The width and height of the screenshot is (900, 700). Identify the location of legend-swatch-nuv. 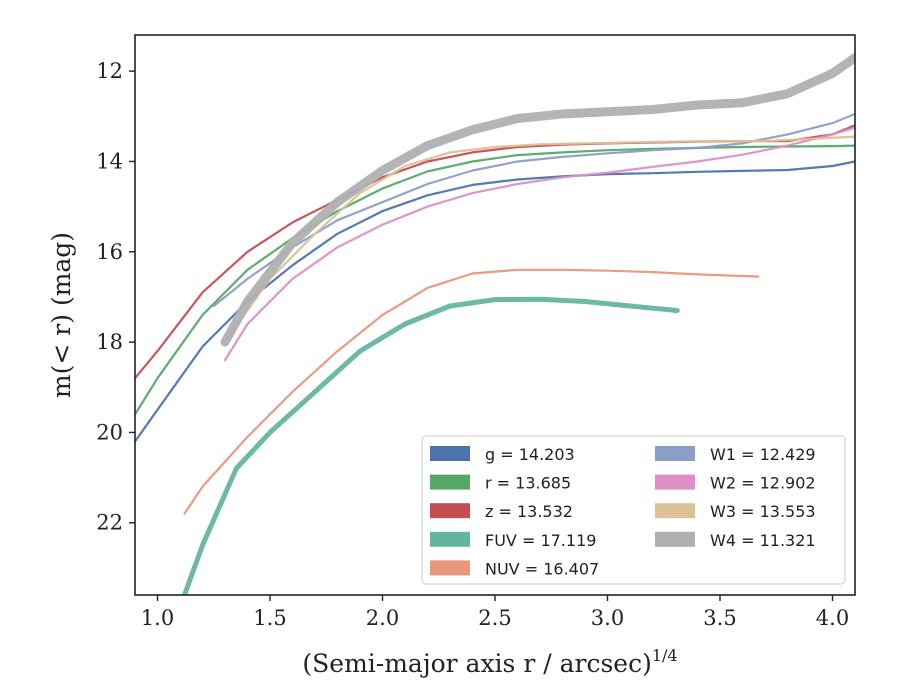
(450, 568).